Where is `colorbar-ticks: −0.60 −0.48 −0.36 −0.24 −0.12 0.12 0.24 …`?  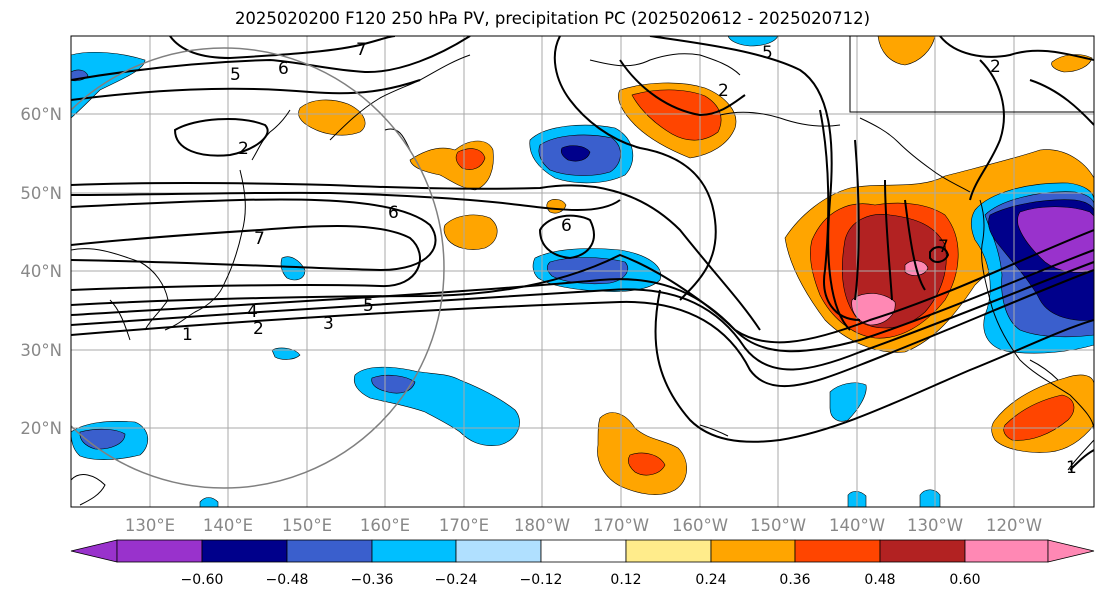
colorbar-ticks: −0.60 −0.48 −0.36 −0.24 −0.12 0.12 0.24 … is located at coordinates (581, 580).